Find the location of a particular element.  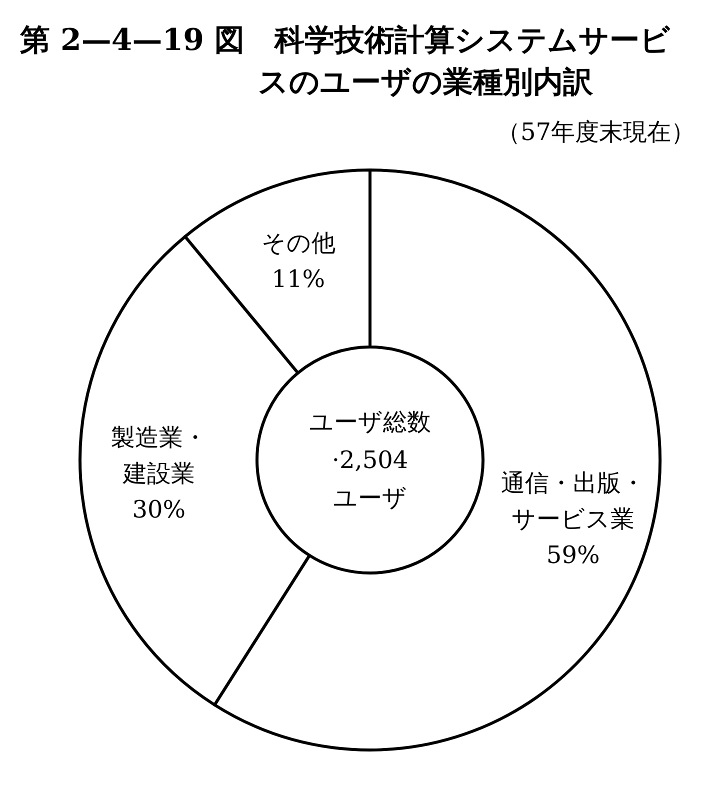

subtitle: （57年度末現在） is located at coordinates (595, 132).